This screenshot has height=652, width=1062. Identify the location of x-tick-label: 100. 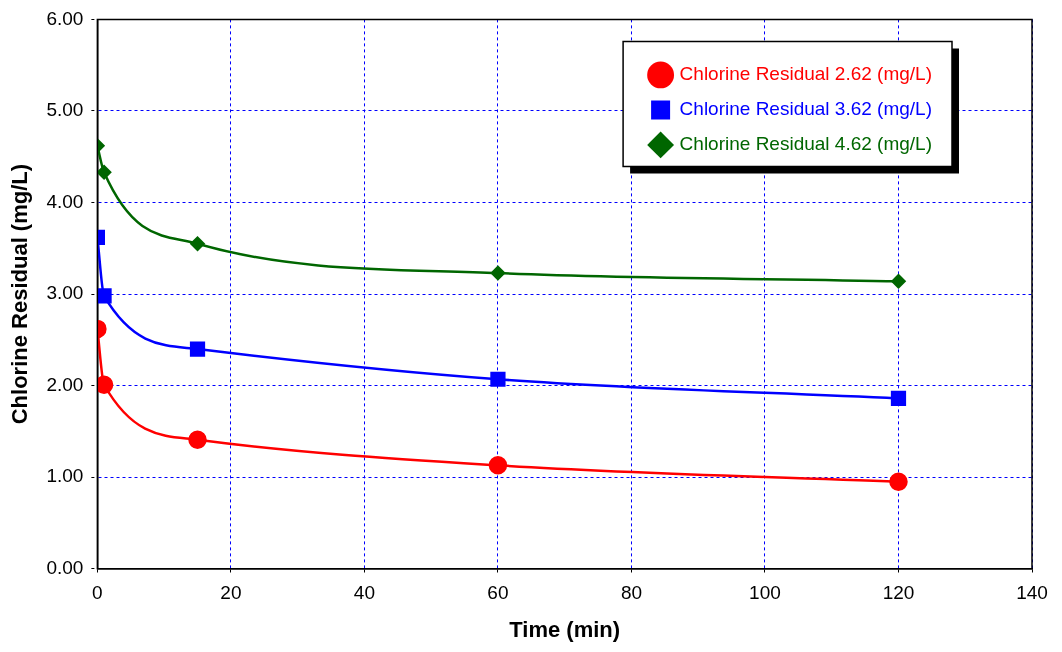
(765, 593).